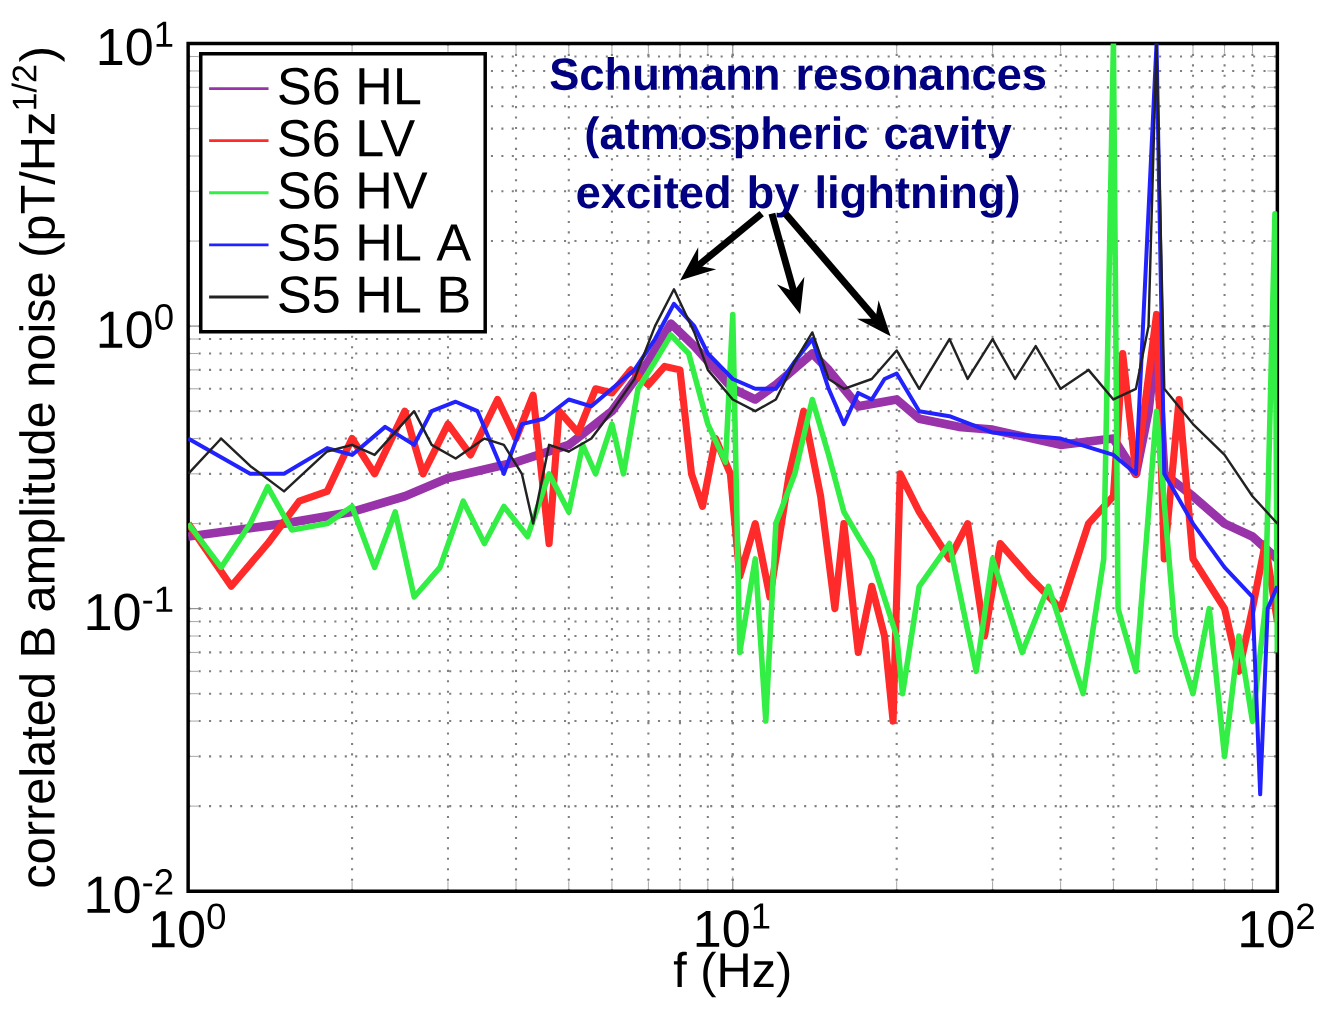 This screenshot has height=1017, width=1329. What do you see at coordinates (1277, 925) in the screenshot?
I see `x-tick-label: 10$^{2}$` at bounding box center [1277, 925].